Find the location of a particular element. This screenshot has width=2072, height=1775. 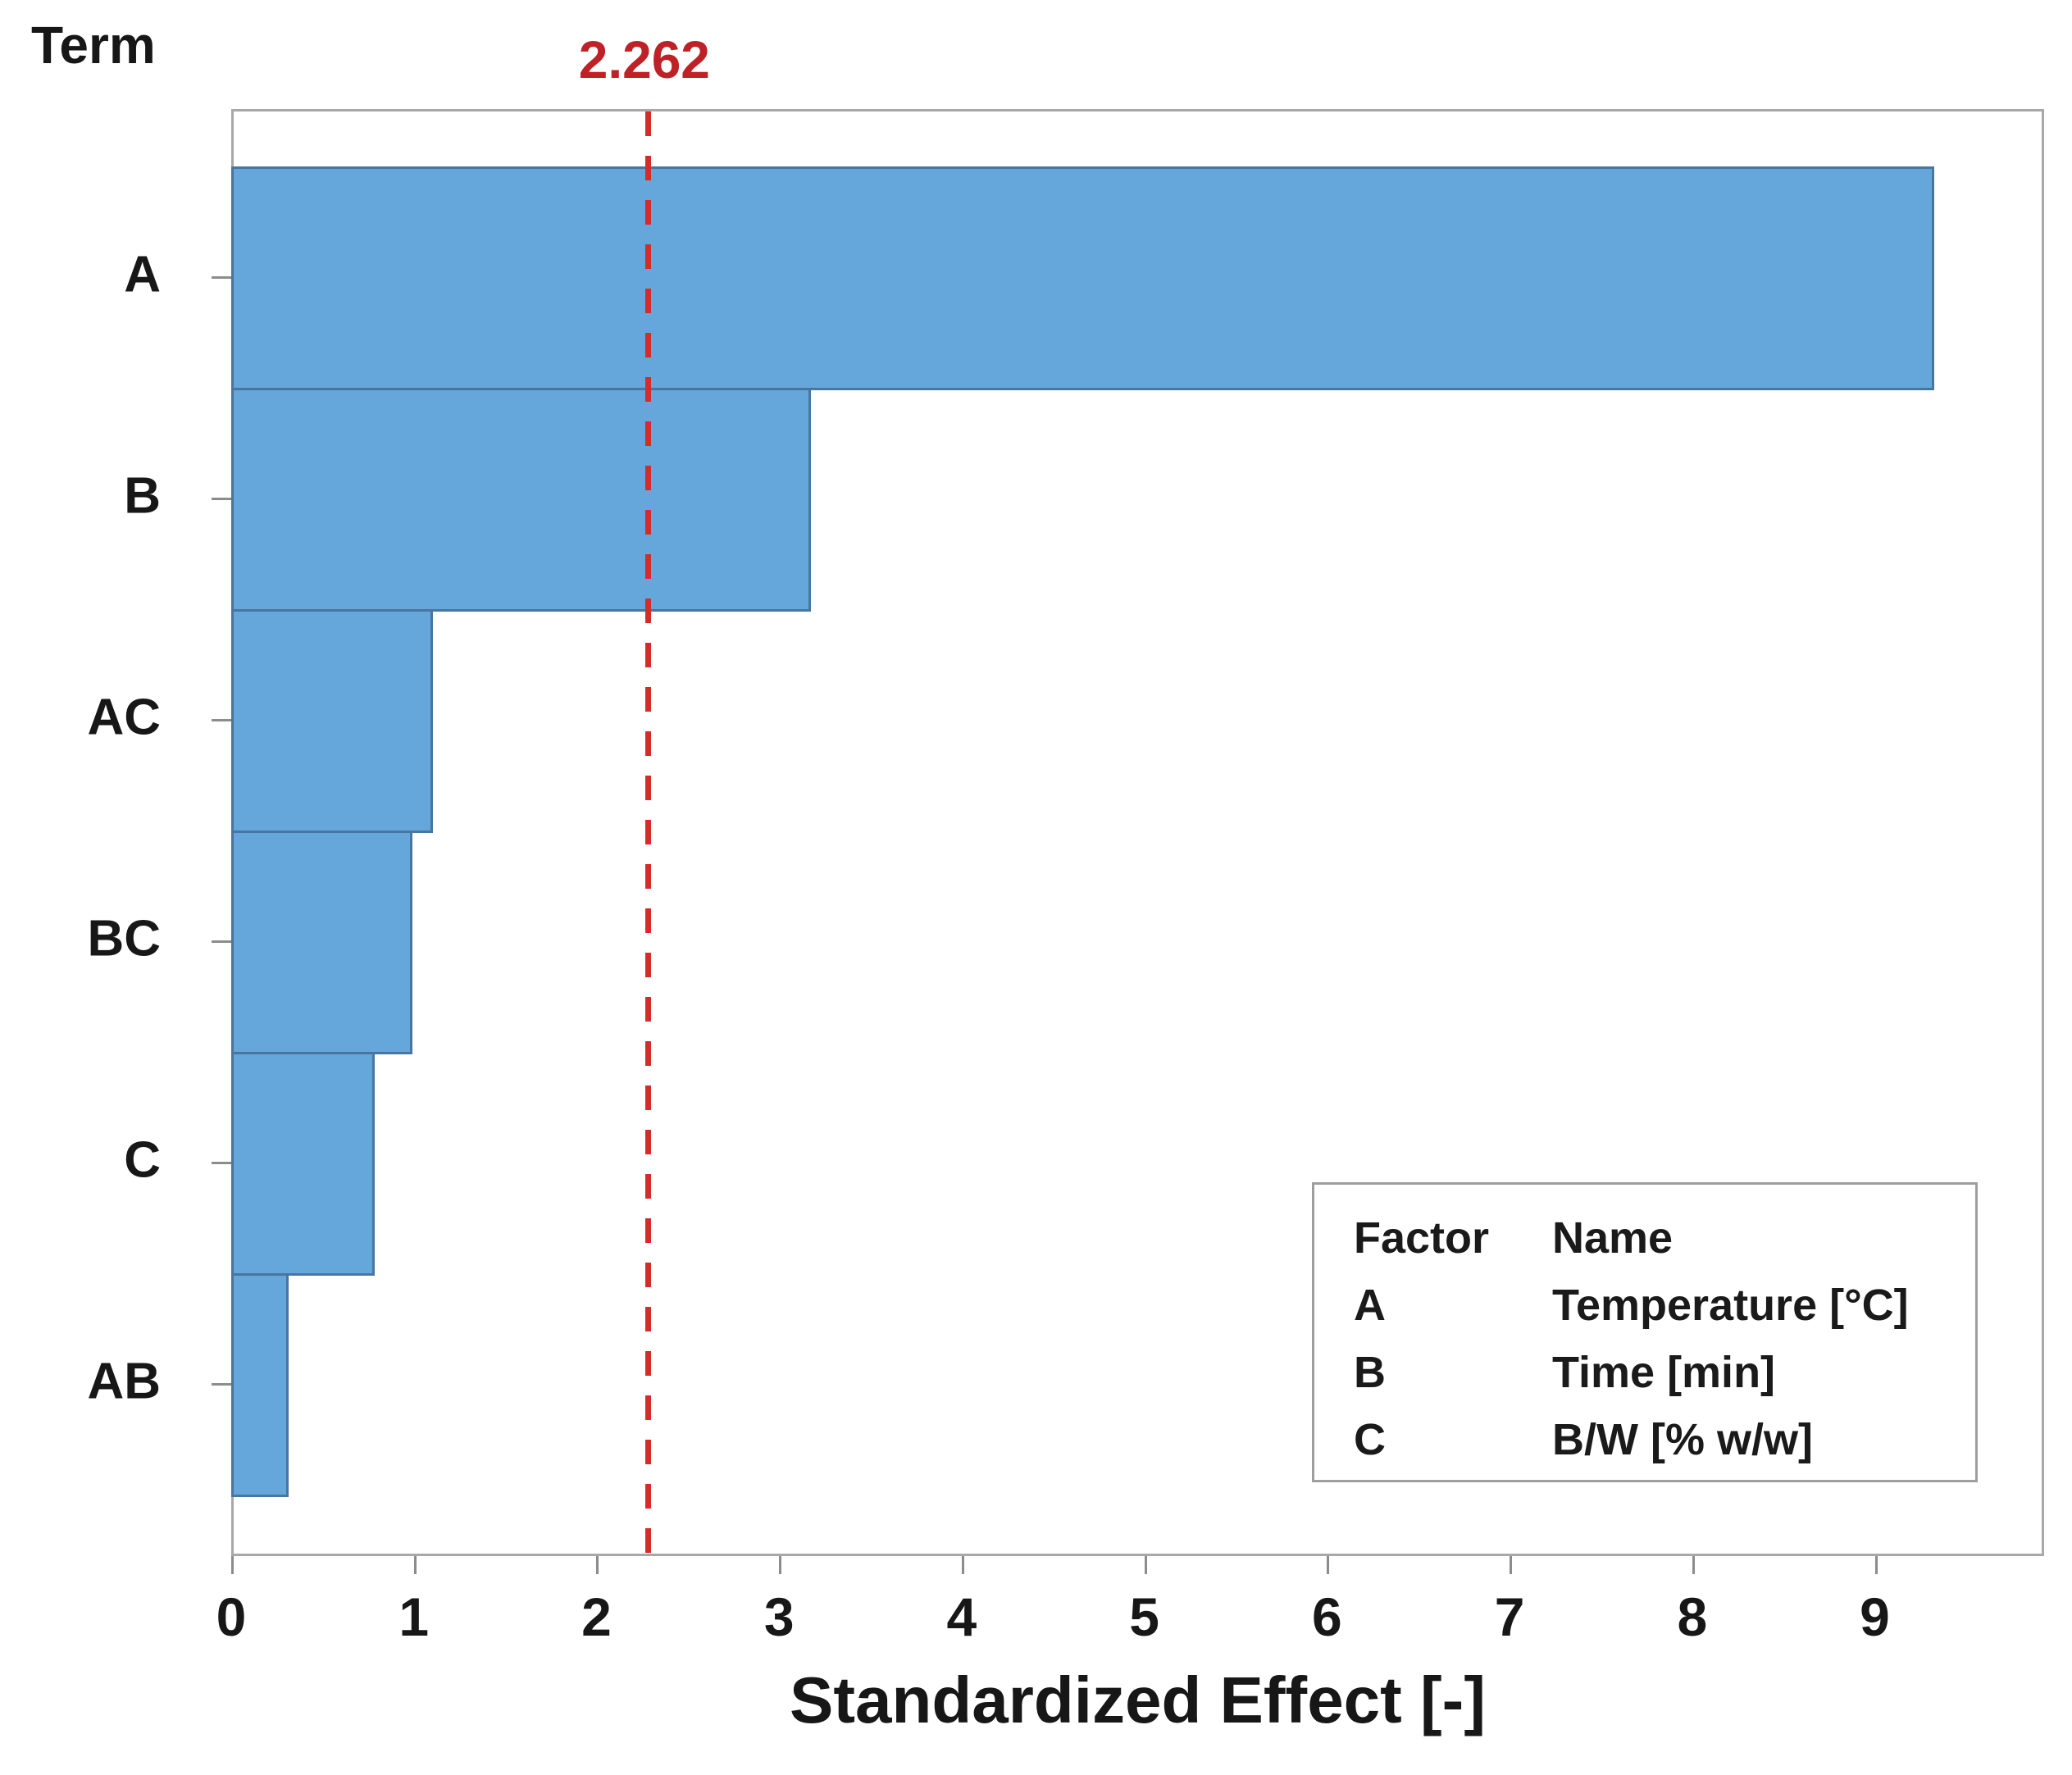

term-label-C: C is located at coordinates (142, 1160).